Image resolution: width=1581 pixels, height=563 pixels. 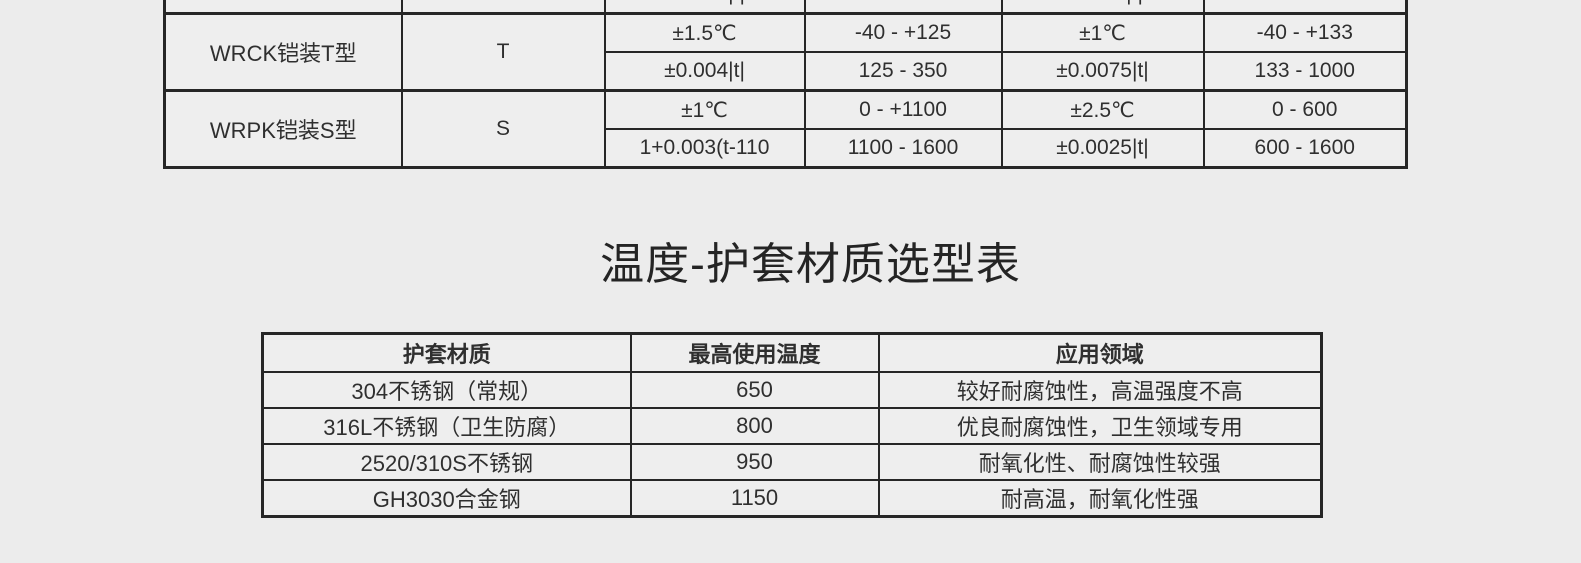 What do you see at coordinates (1102, 109) in the screenshot?
I see `table-cell: ±2.5℃` at bounding box center [1102, 109].